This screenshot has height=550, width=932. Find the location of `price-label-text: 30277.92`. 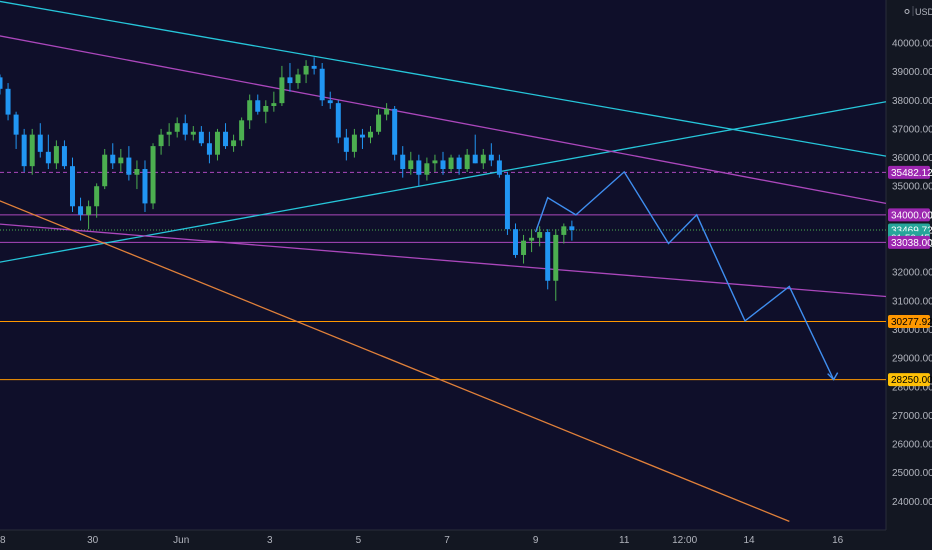

price-label-text: 30277.92 is located at coordinates (911, 322).